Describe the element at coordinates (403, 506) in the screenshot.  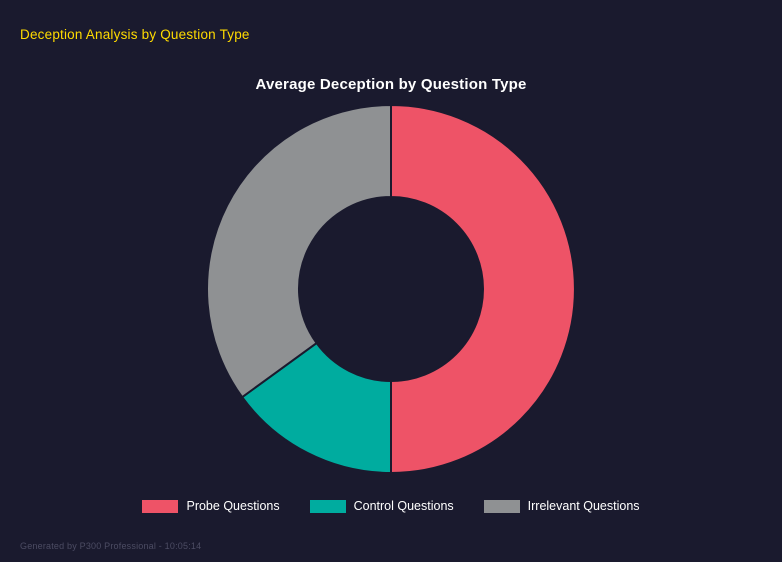
I see `legend-label: Control Questions` at that location.